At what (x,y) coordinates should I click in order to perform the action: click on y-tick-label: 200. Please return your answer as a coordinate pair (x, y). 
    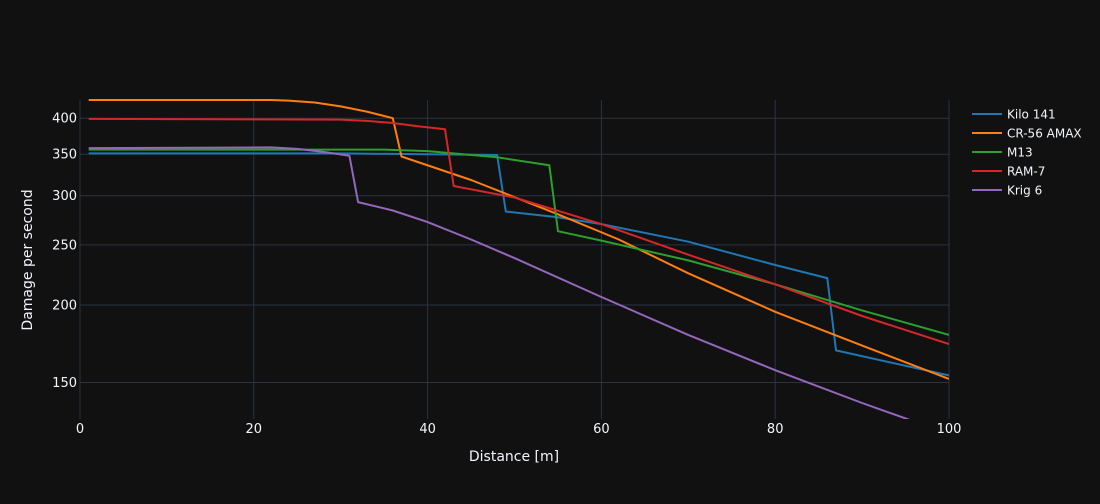
    Looking at the image, I should click on (64, 305).